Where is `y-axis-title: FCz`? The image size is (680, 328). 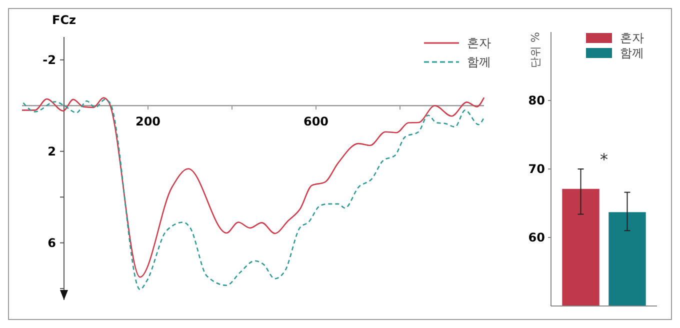 y-axis-title: FCz is located at coordinates (64, 20).